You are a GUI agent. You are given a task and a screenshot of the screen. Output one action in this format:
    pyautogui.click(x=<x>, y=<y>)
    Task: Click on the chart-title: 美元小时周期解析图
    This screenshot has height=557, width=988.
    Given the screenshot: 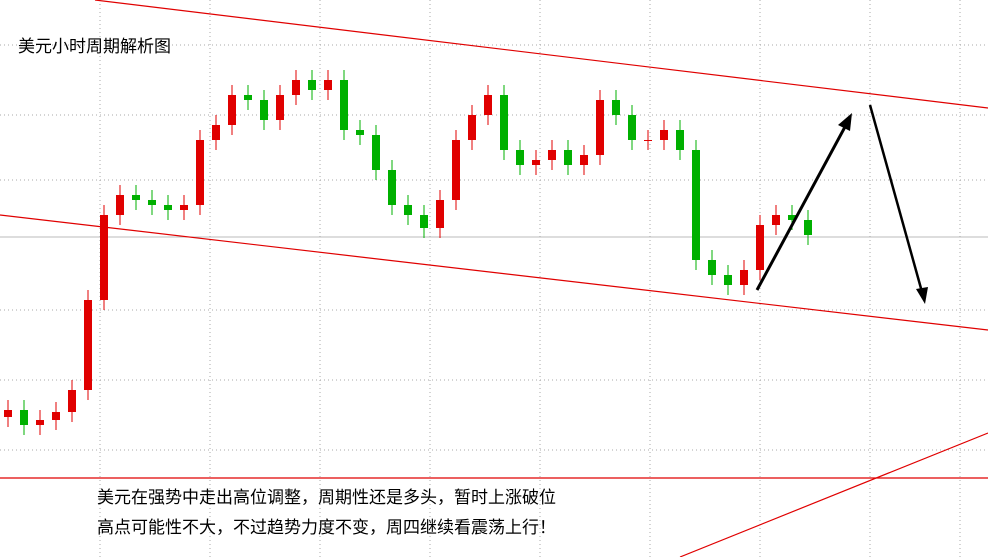 What is the action you would take?
    pyautogui.click(x=94, y=47)
    